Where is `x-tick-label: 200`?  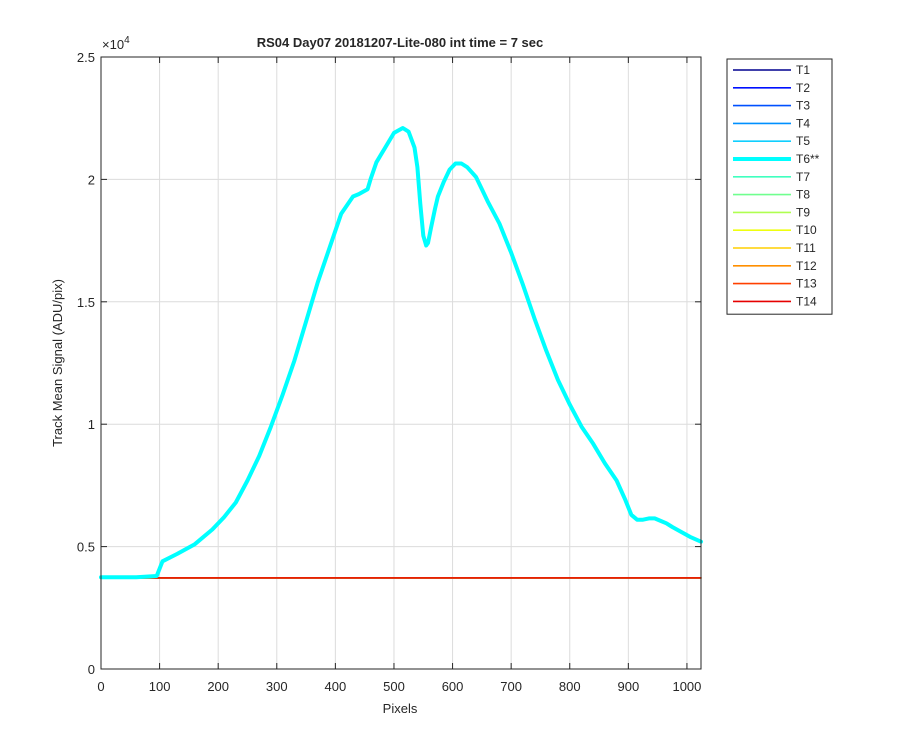 x-tick-label: 200 is located at coordinates (218, 686).